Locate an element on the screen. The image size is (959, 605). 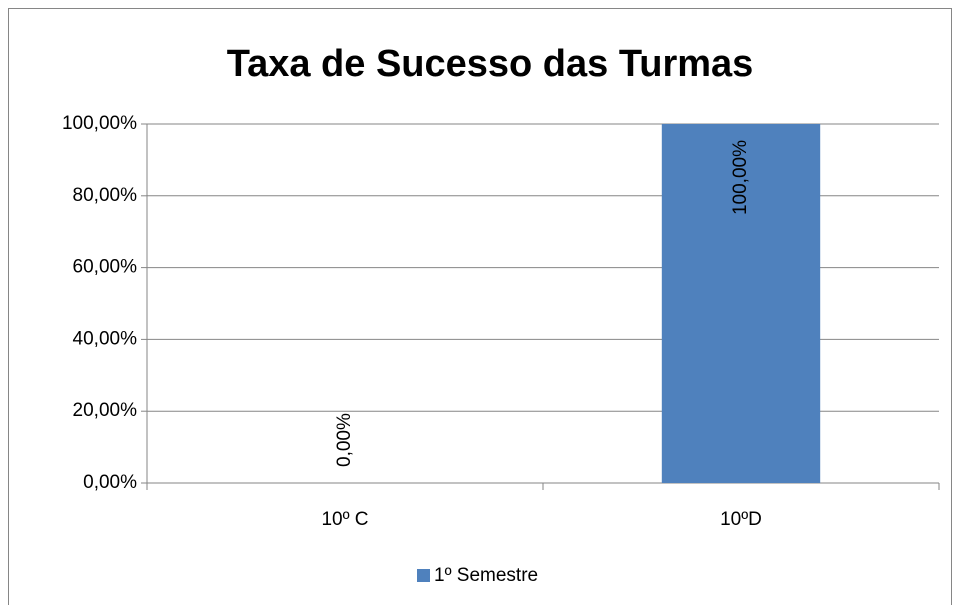
x-tick-label: 10ºD is located at coordinates (741, 519).